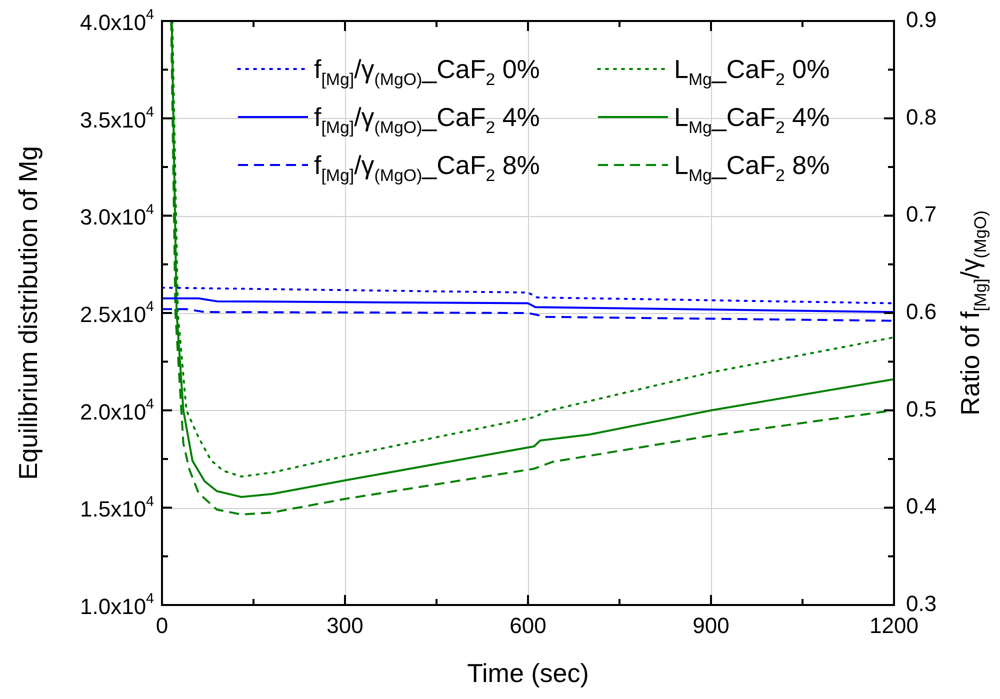  What do you see at coordinates (921, 311) in the screenshot?
I see `y2-tick-label: 0.6` at bounding box center [921, 311].